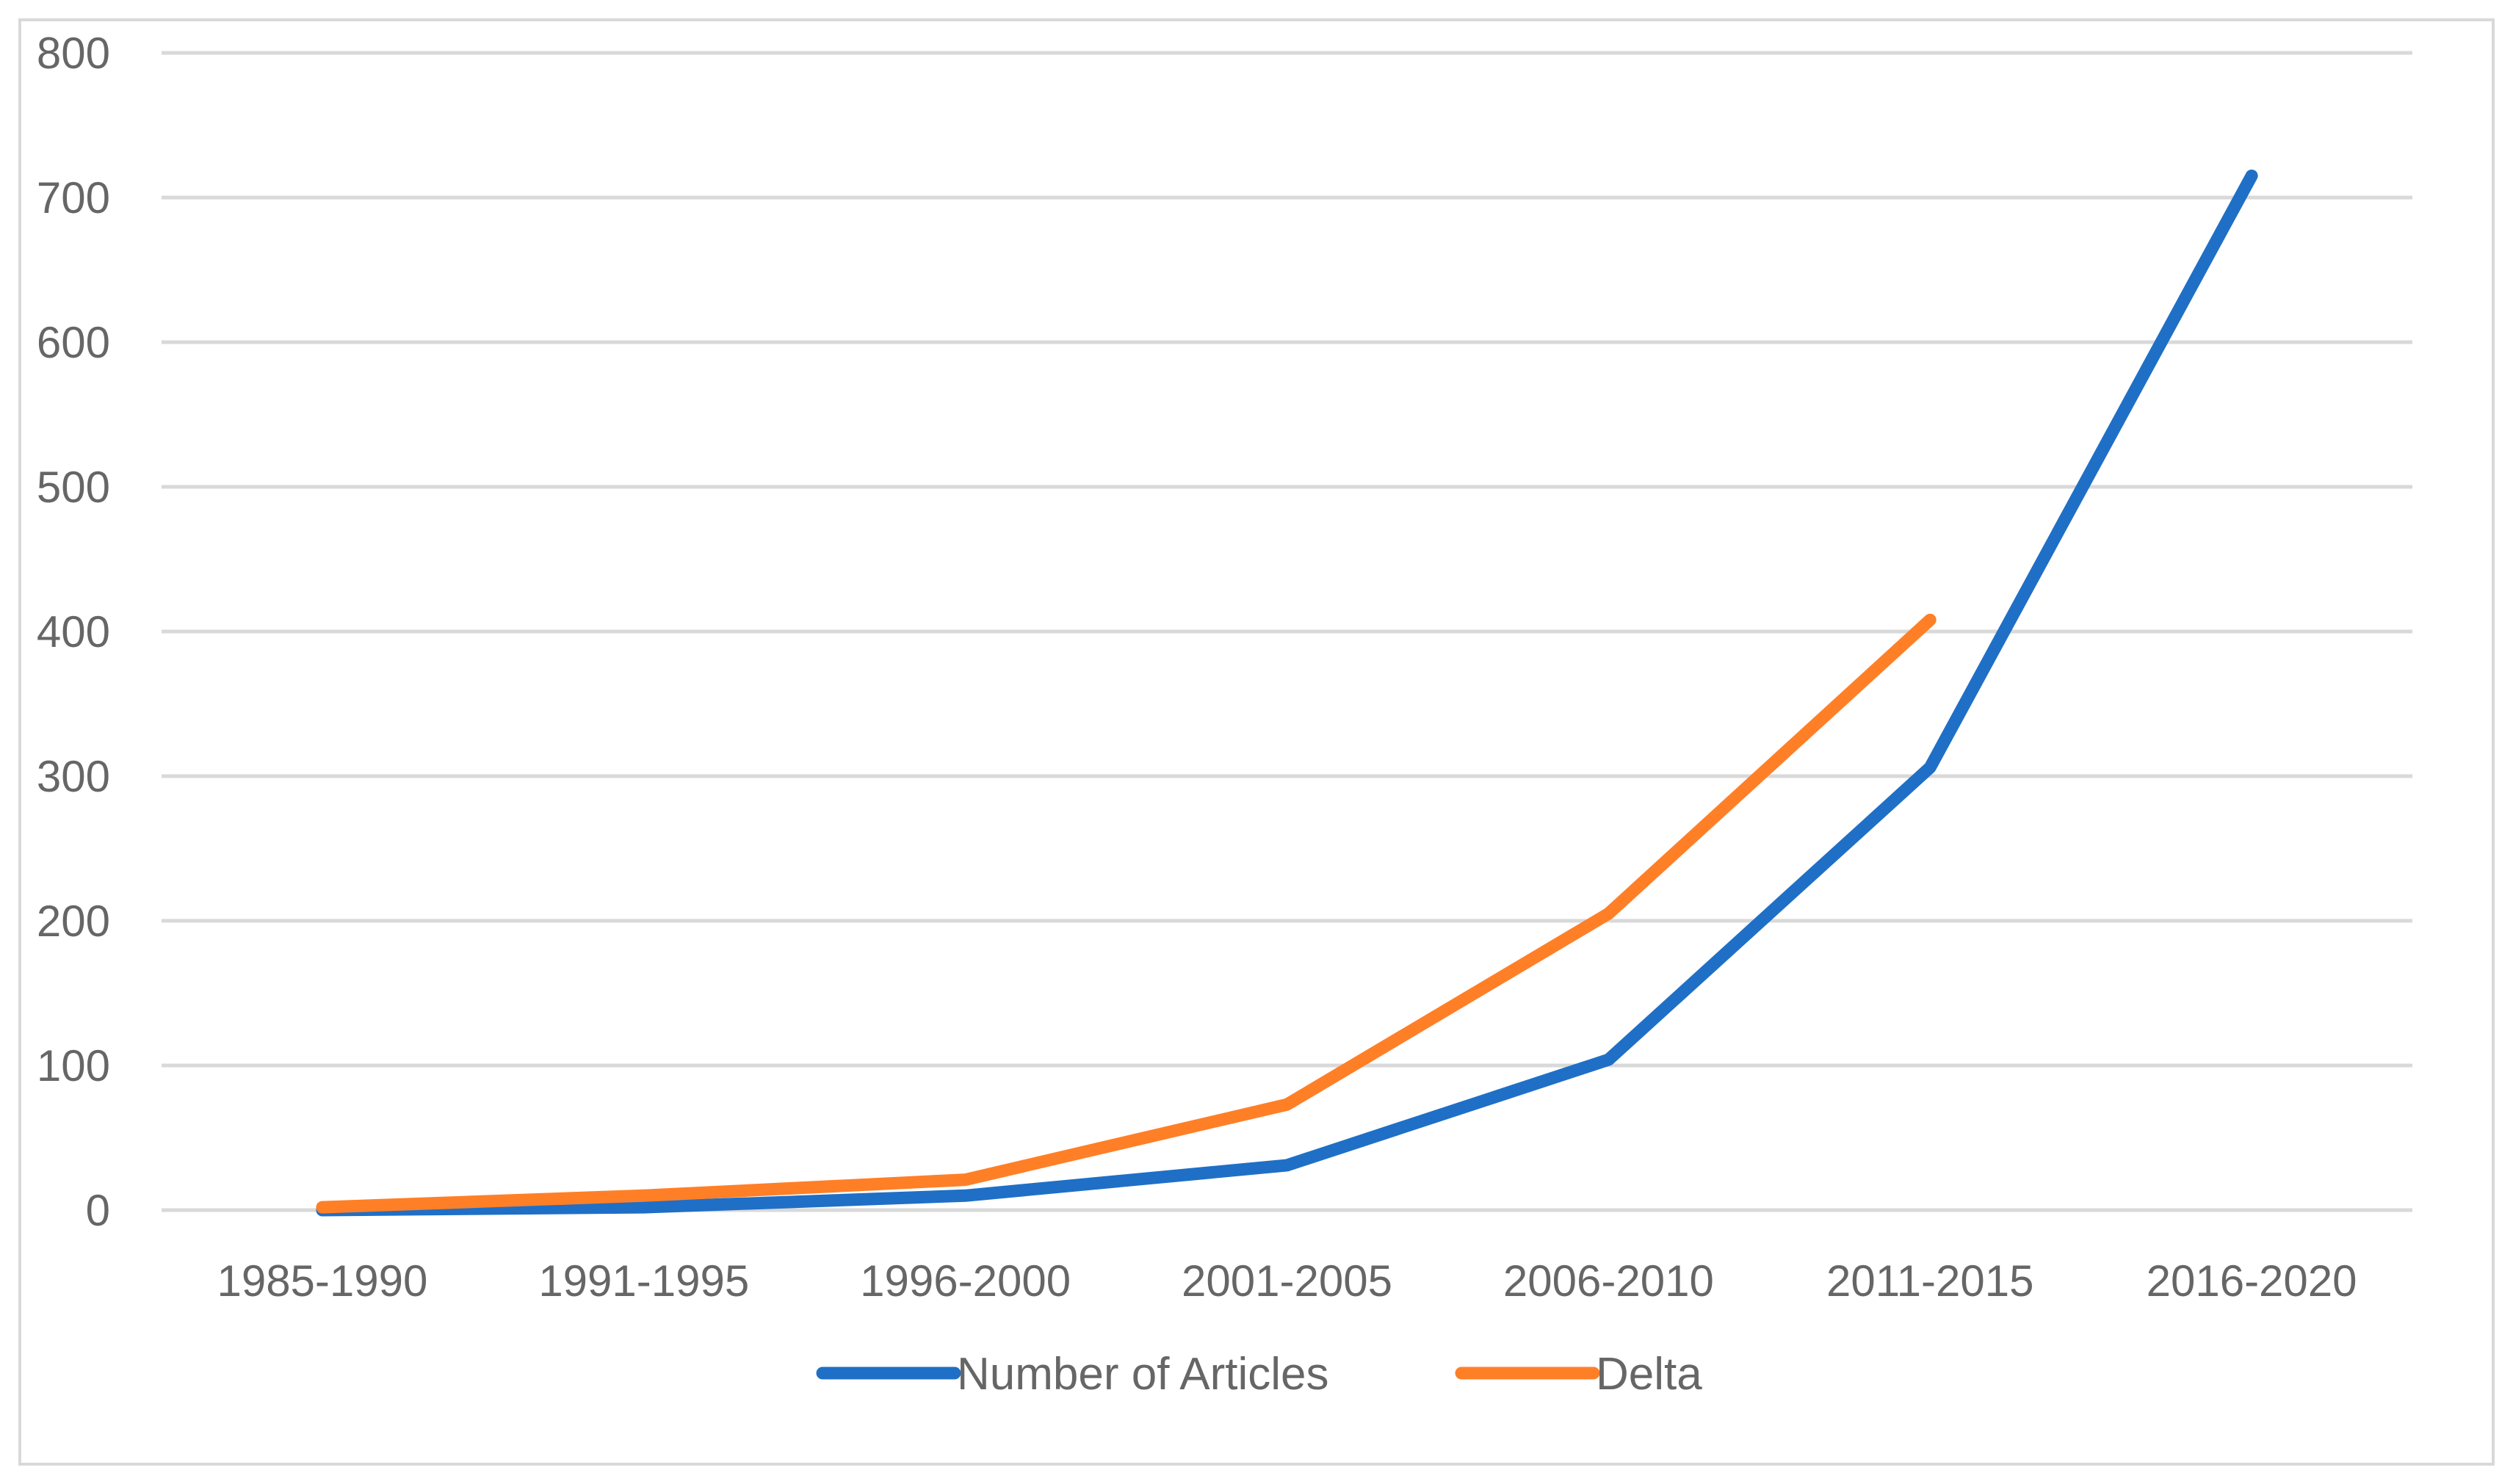  What do you see at coordinates (1143, 1374) in the screenshot?
I see `legend-label: Number of Articles` at bounding box center [1143, 1374].